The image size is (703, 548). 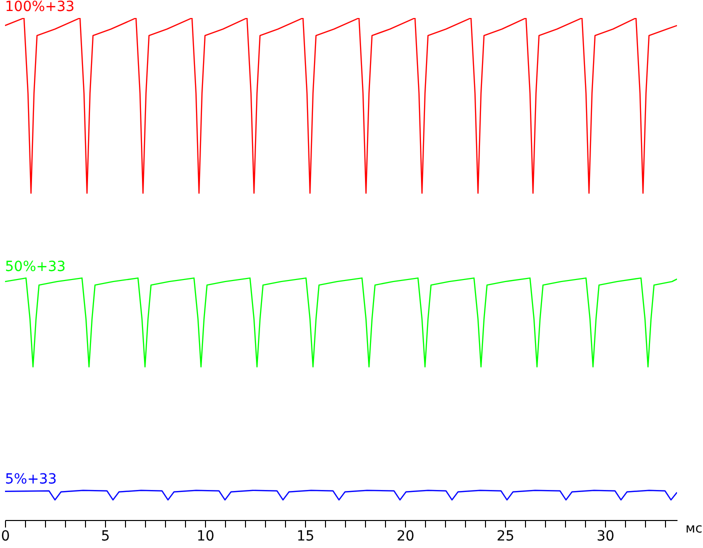 I want to click on series-label: 5%+33, so click(x=31, y=479).